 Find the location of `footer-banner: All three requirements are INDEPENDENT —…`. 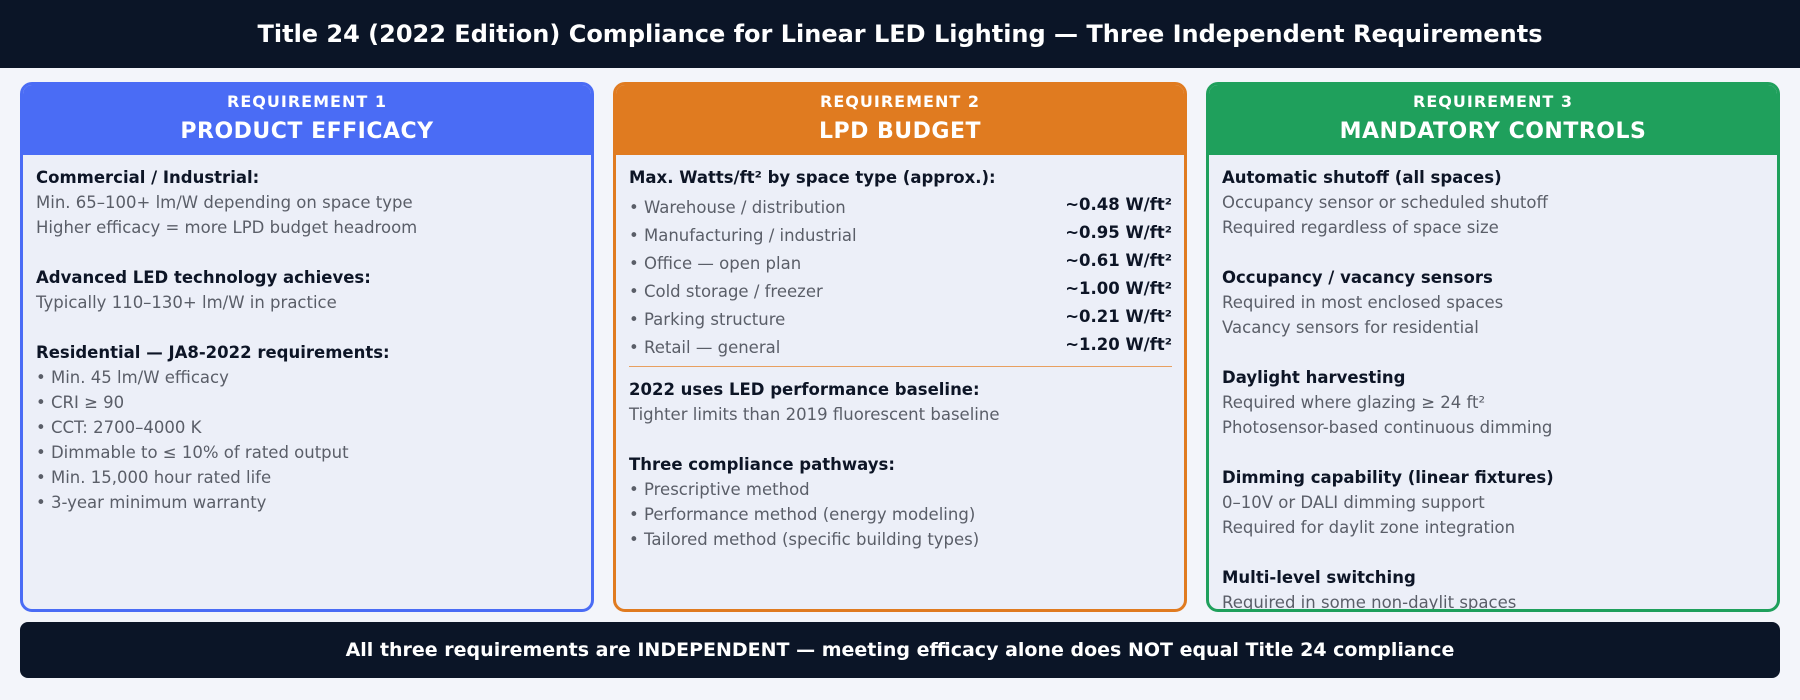

footer-banner: All three requirements are INDEPENDENT —… is located at coordinates (900, 650).